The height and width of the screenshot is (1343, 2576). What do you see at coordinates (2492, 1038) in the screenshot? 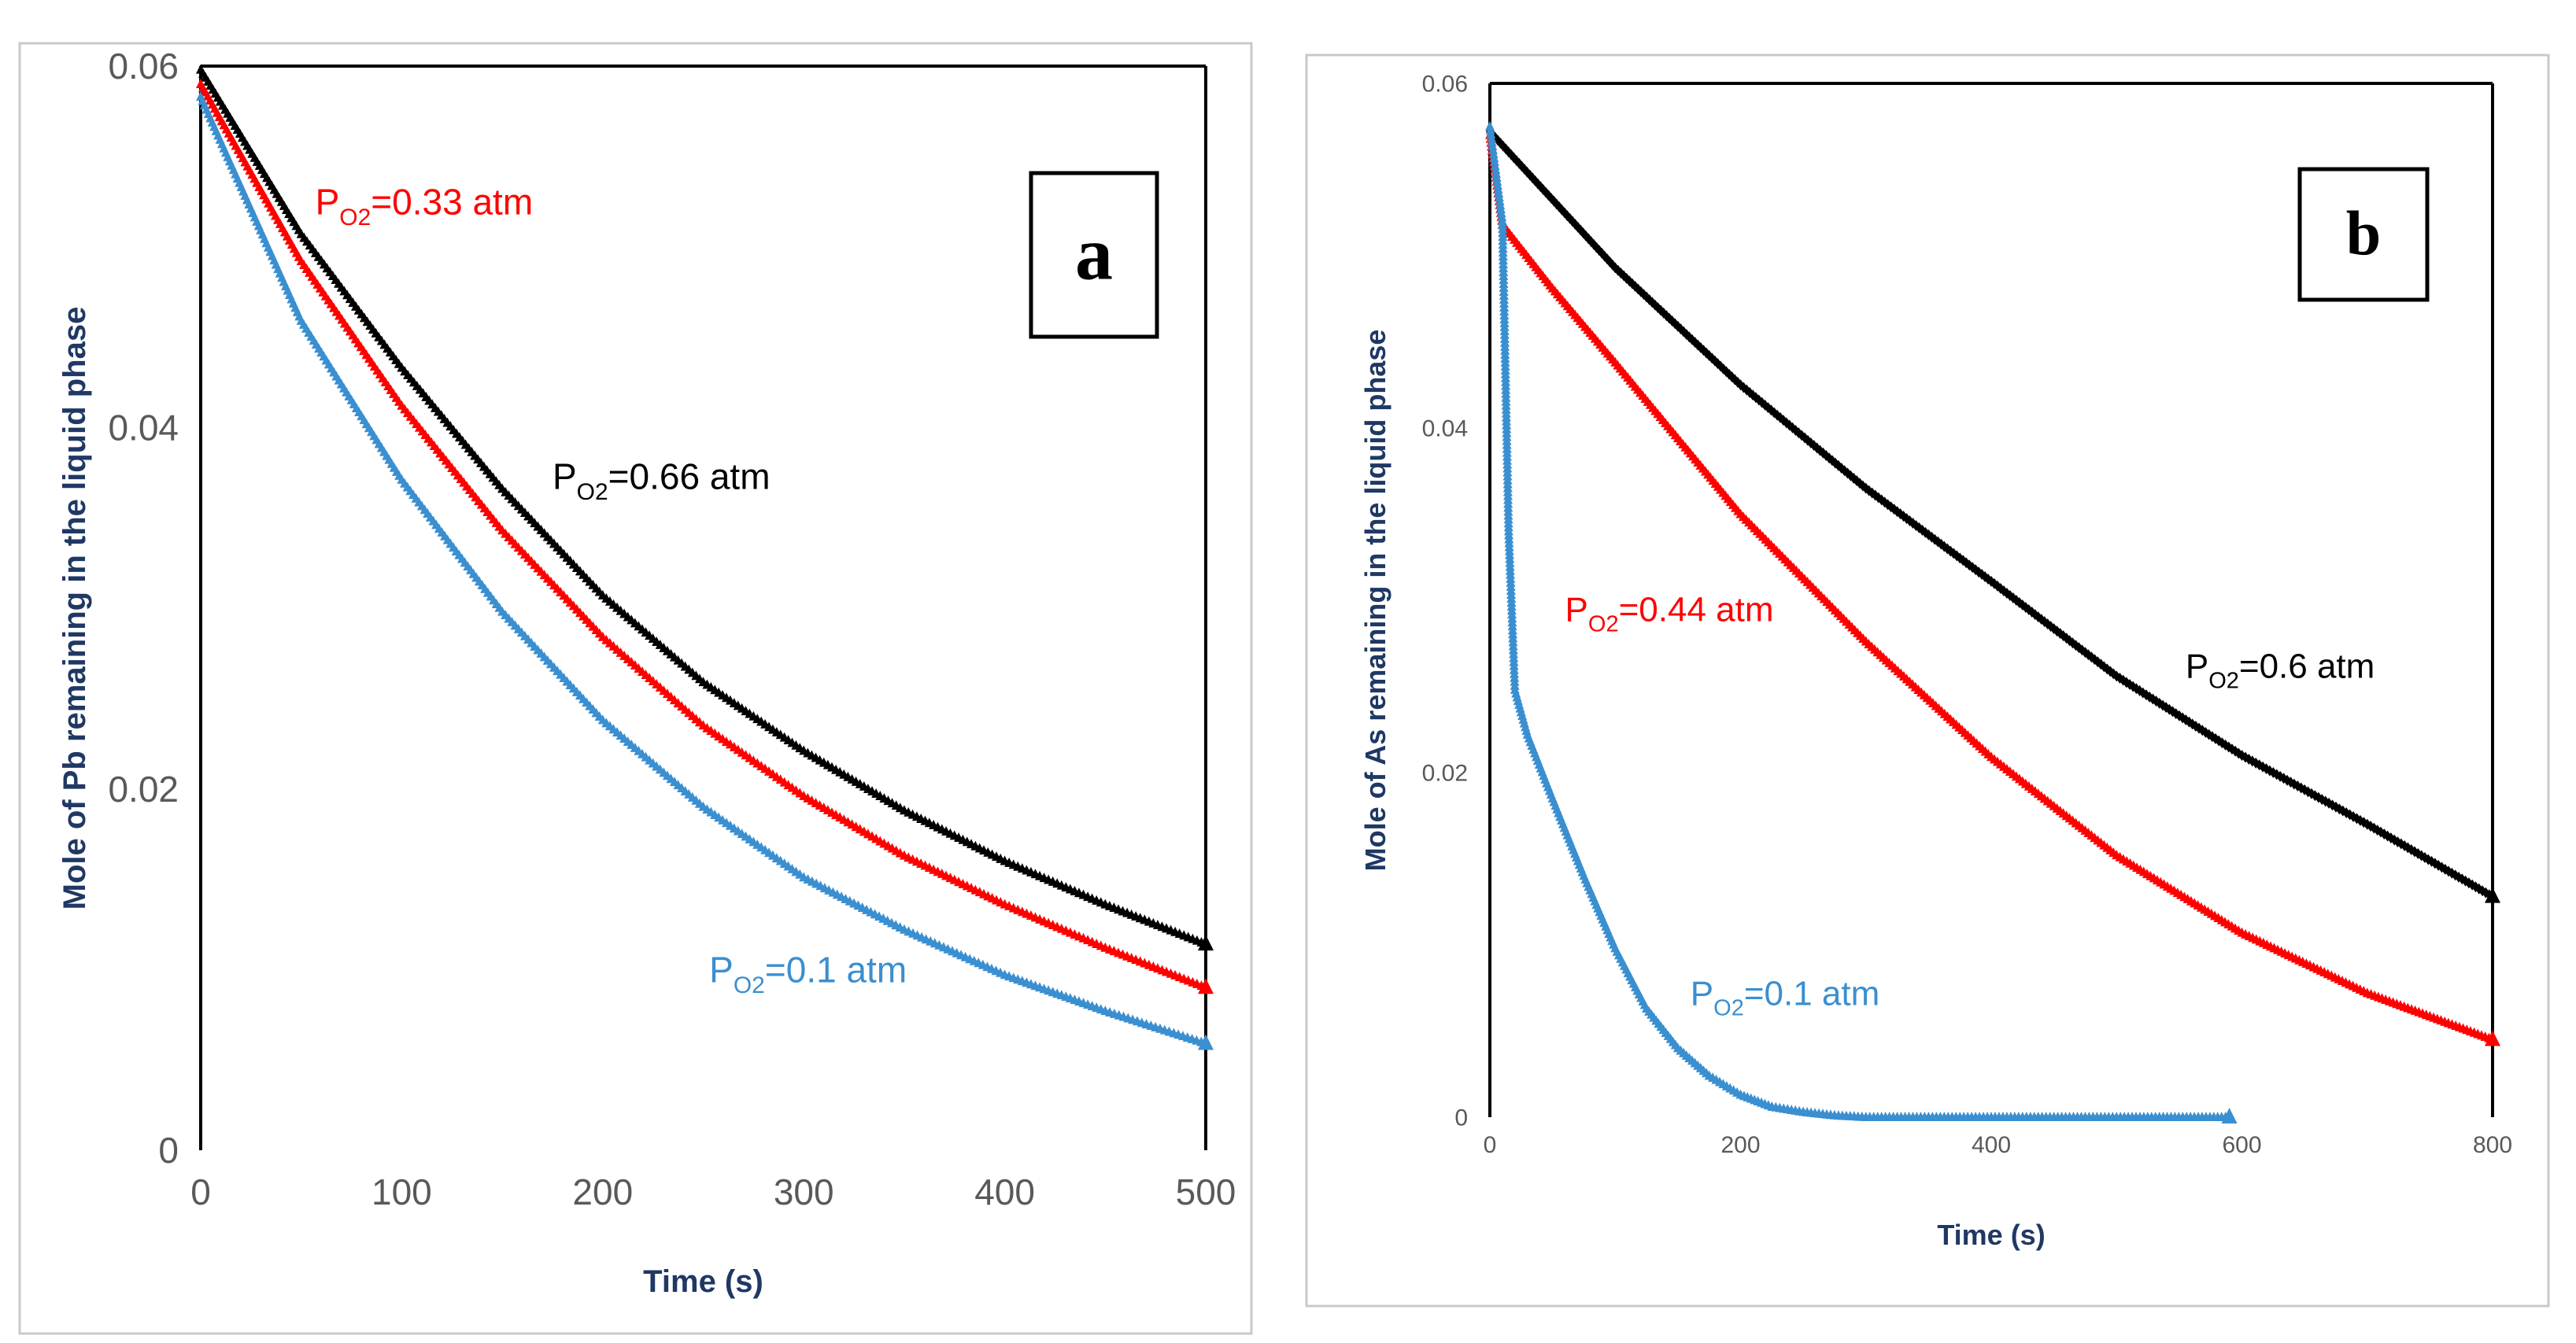
I see `chart-b-series-2-end-marker` at bounding box center [2492, 1038].